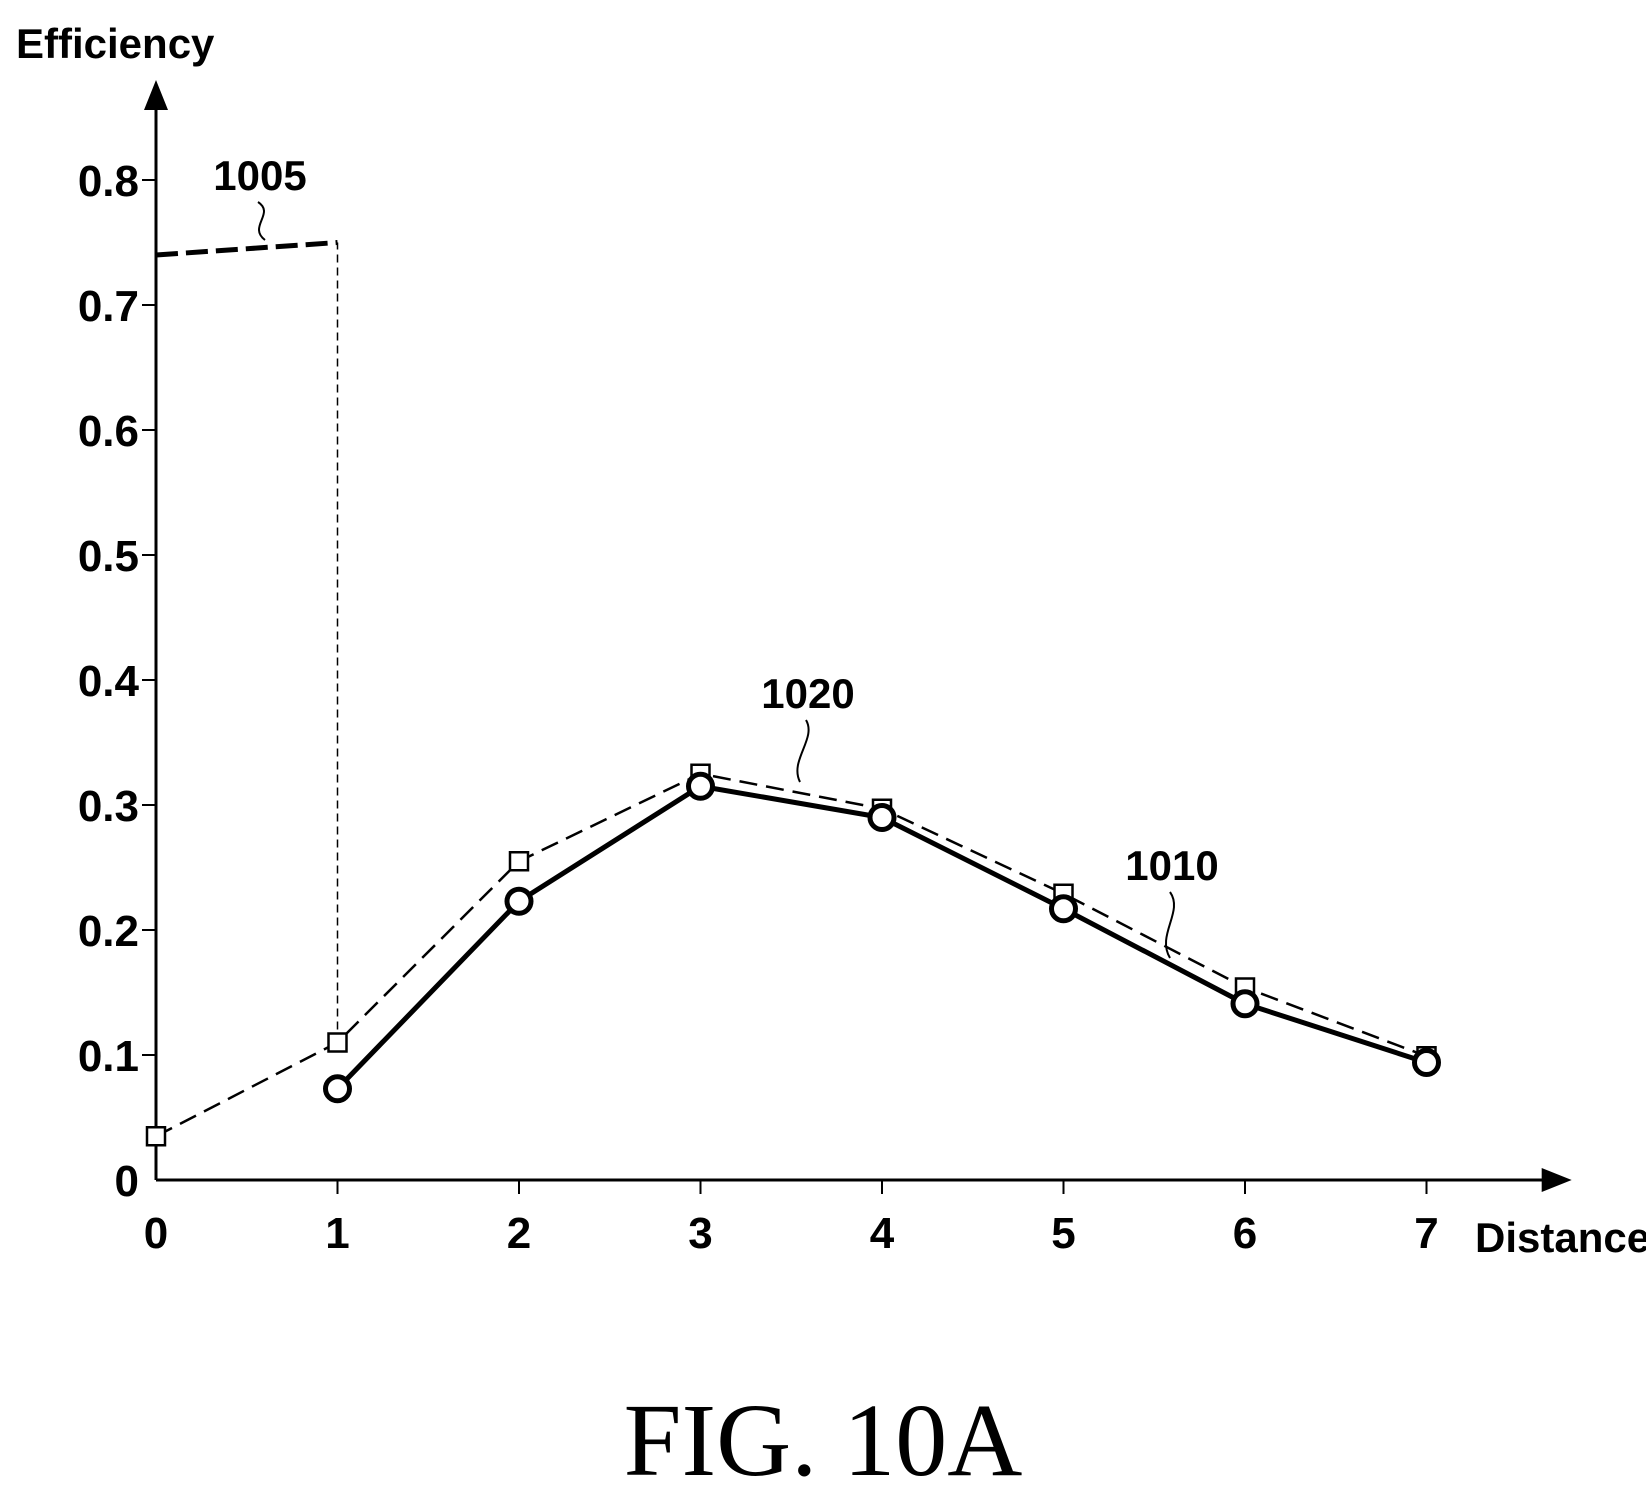 The width and height of the screenshot is (1646, 1500). What do you see at coordinates (1063, 1233) in the screenshot?
I see `x-tick-label: 5` at bounding box center [1063, 1233].